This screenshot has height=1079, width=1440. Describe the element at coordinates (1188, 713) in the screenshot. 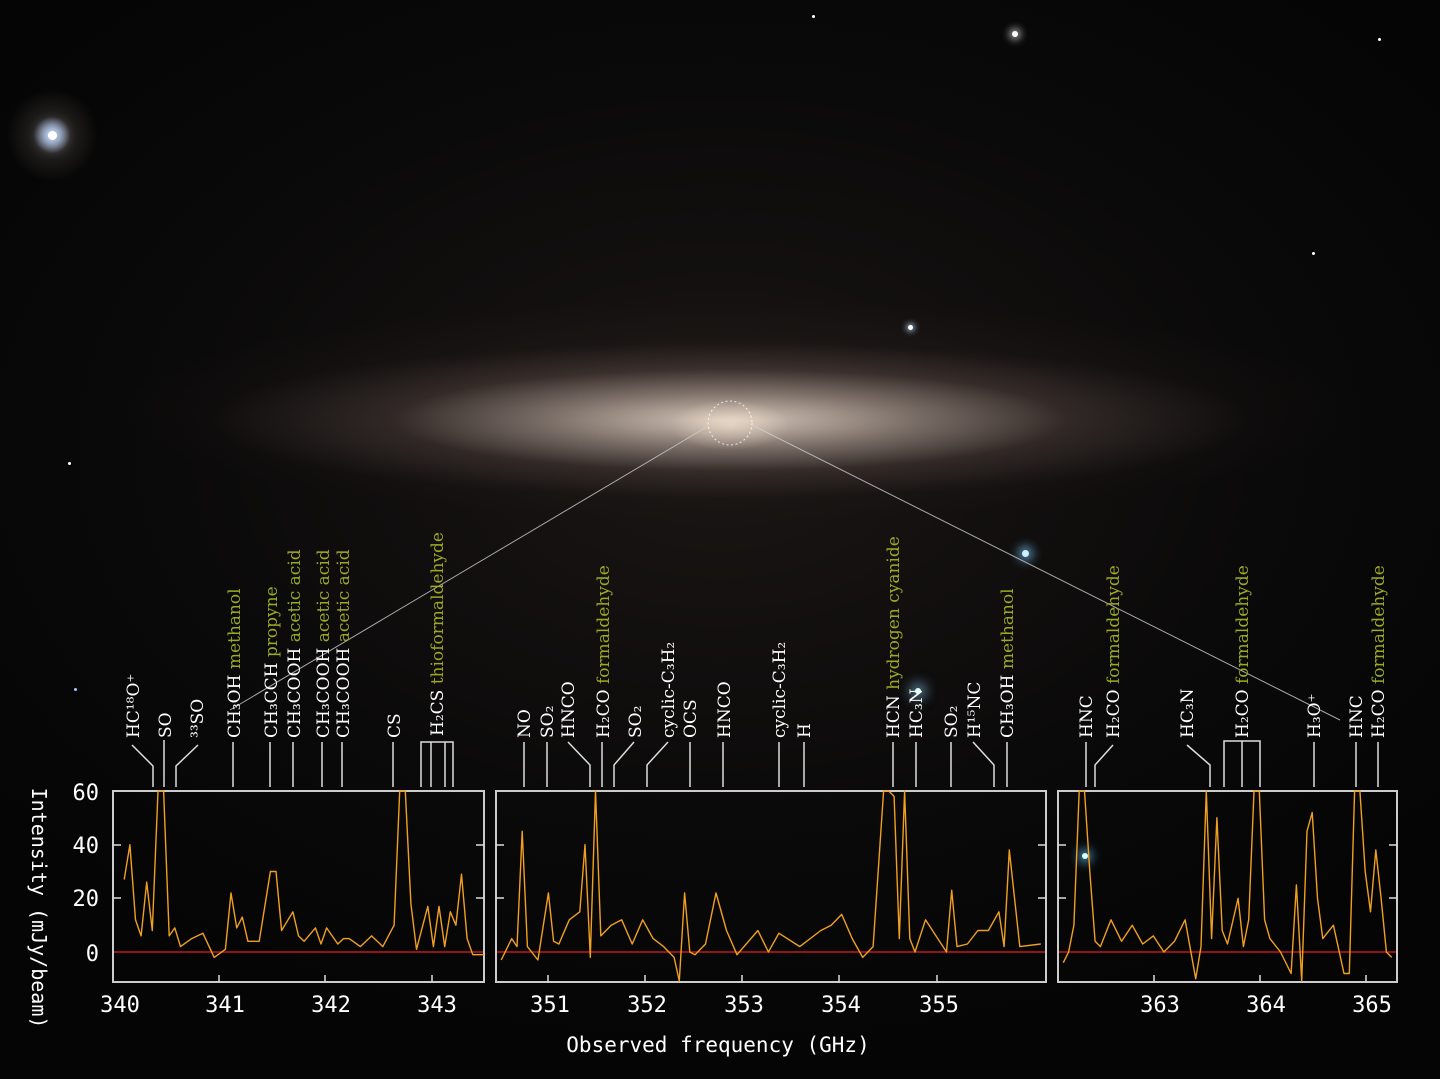

I see `label-hc3n-2: HC₃N` at that location.